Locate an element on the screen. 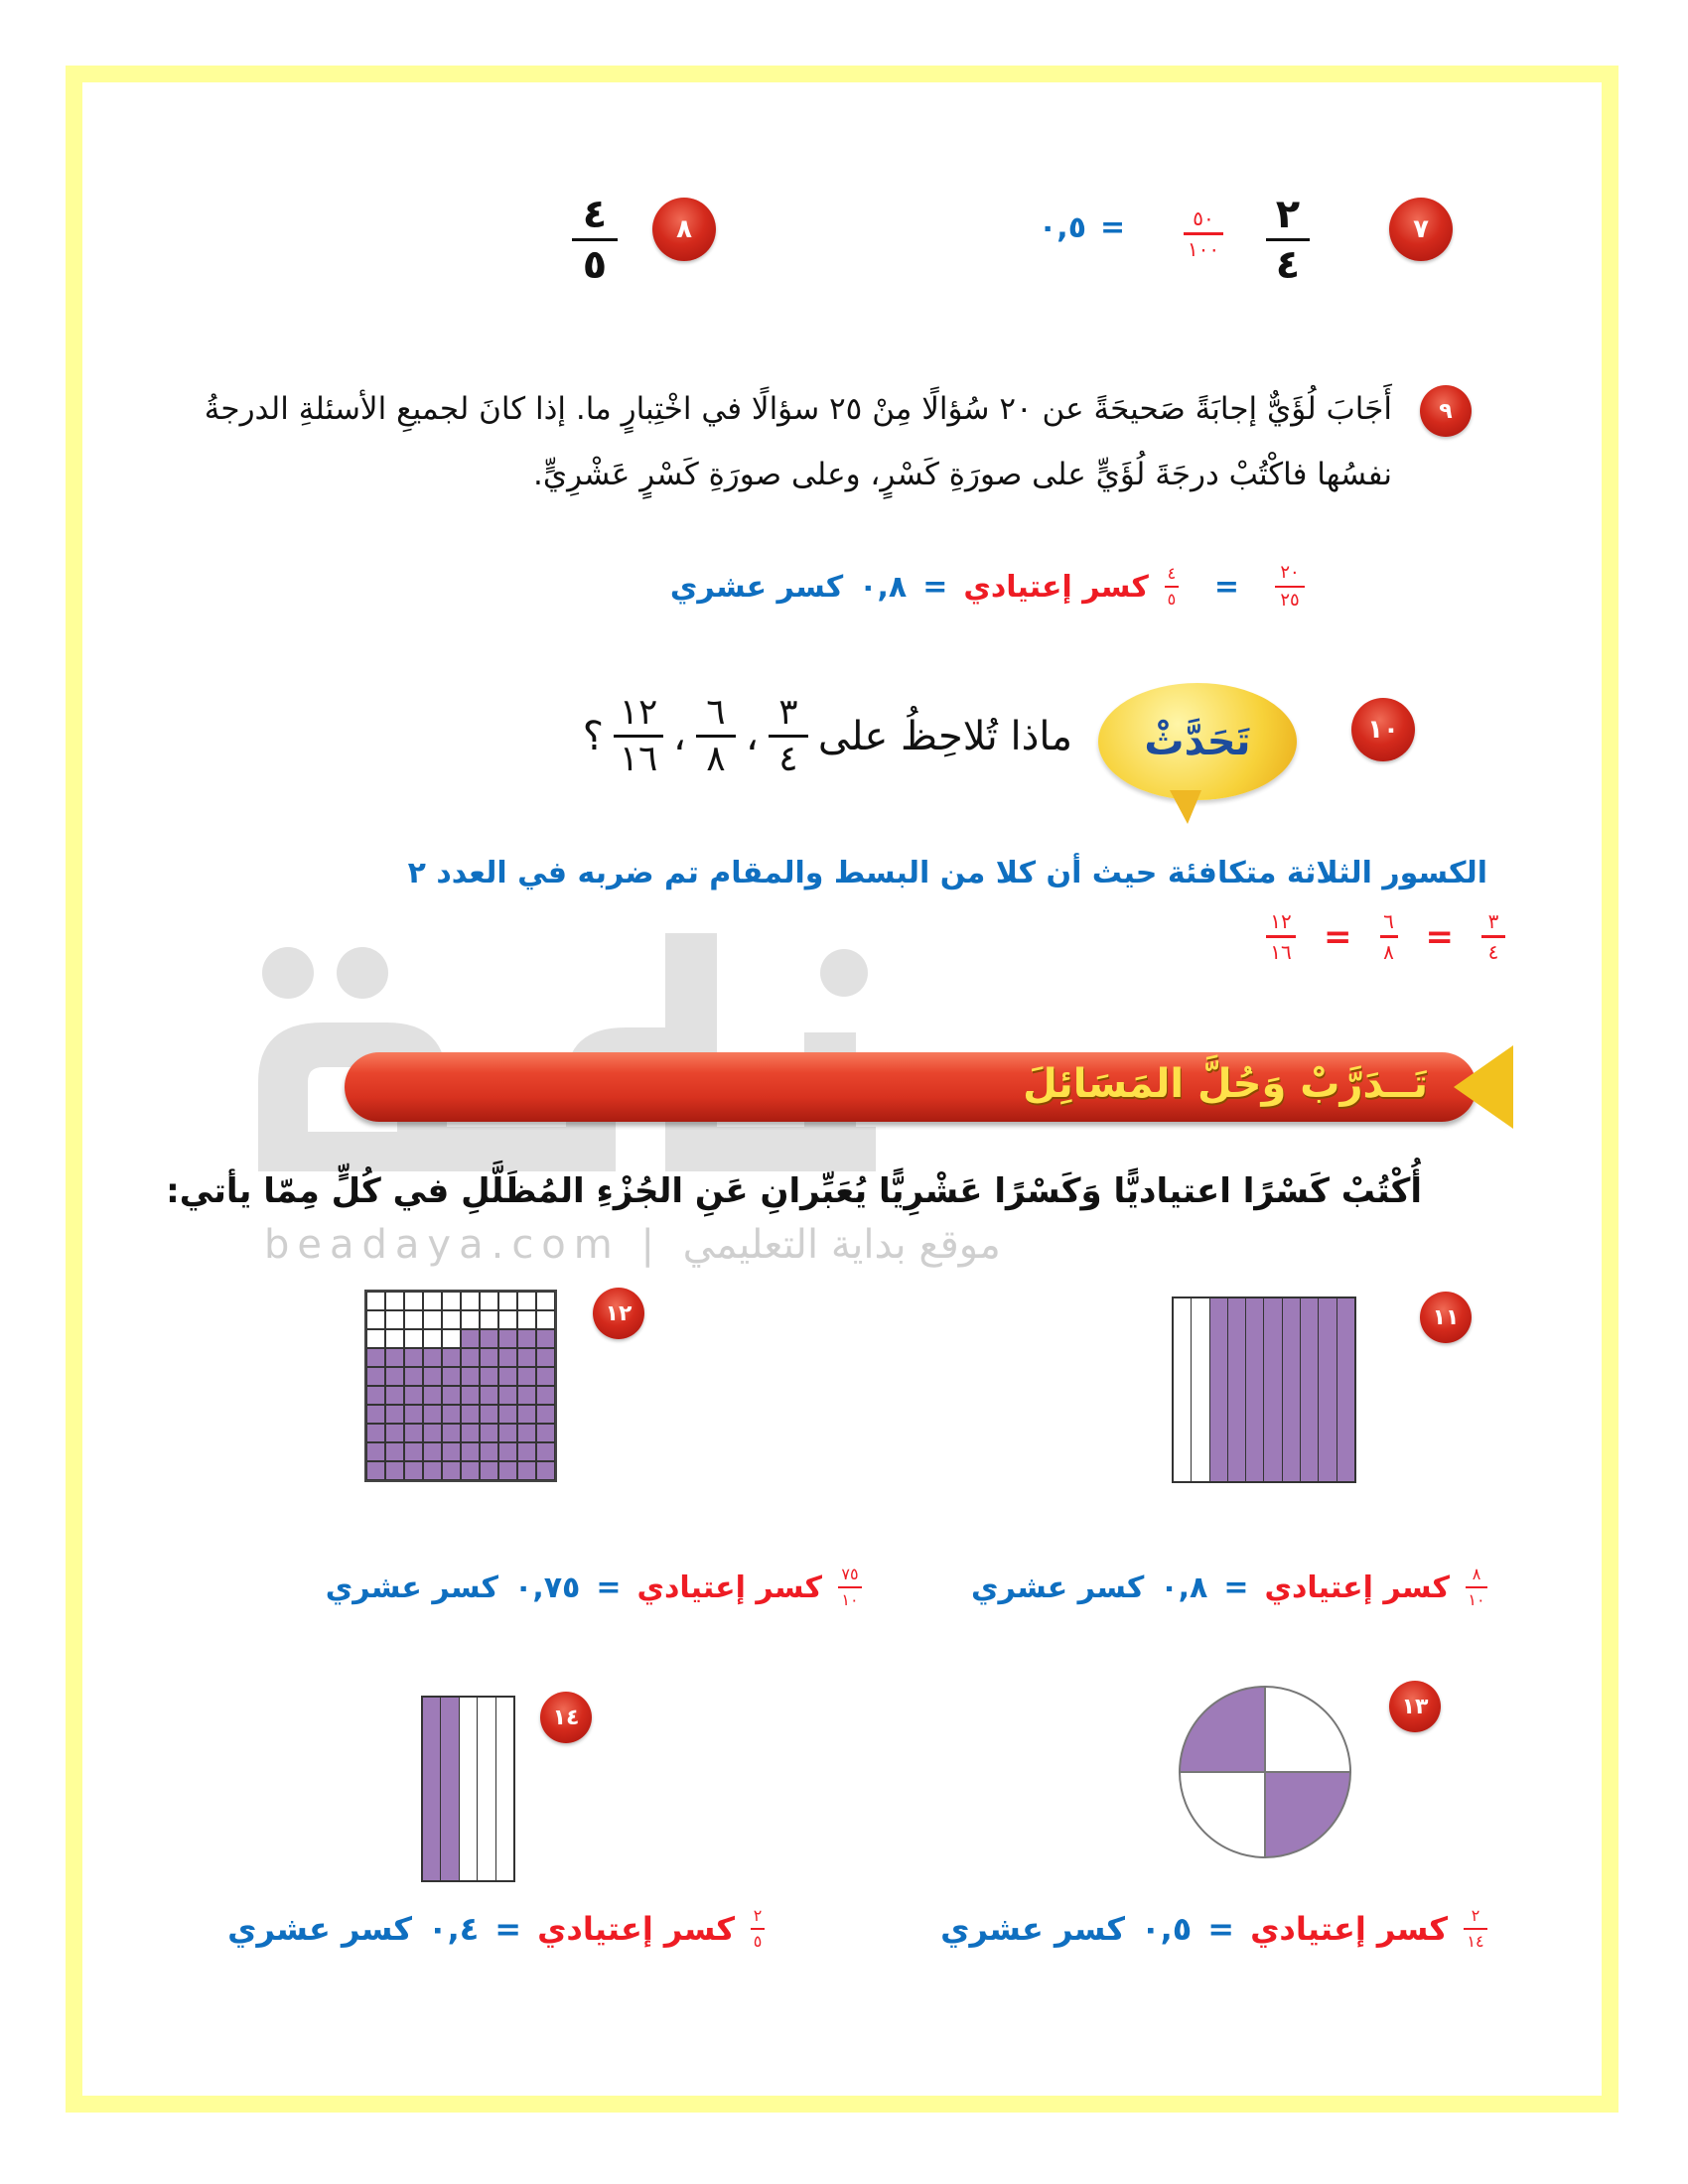  denominator: ٤ is located at coordinates (1288, 265).